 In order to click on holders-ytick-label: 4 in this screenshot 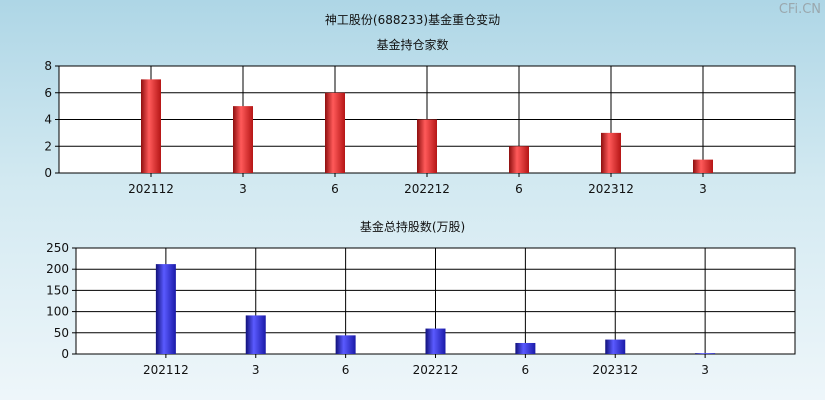, I will do `click(48, 120)`.